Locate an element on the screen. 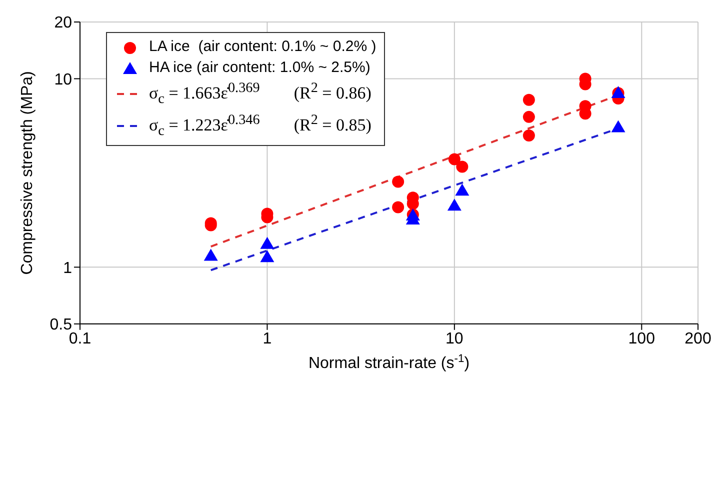  y-axis-title: Compressive strength (MPa) is located at coordinates (27, 173).